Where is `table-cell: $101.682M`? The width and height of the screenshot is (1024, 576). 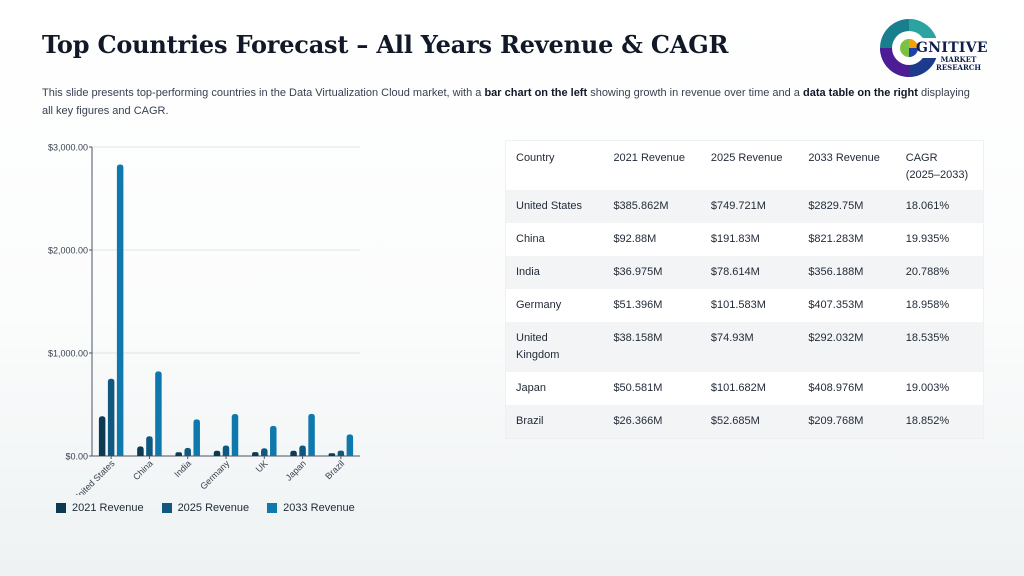 table-cell: $101.682M is located at coordinates (738, 388).